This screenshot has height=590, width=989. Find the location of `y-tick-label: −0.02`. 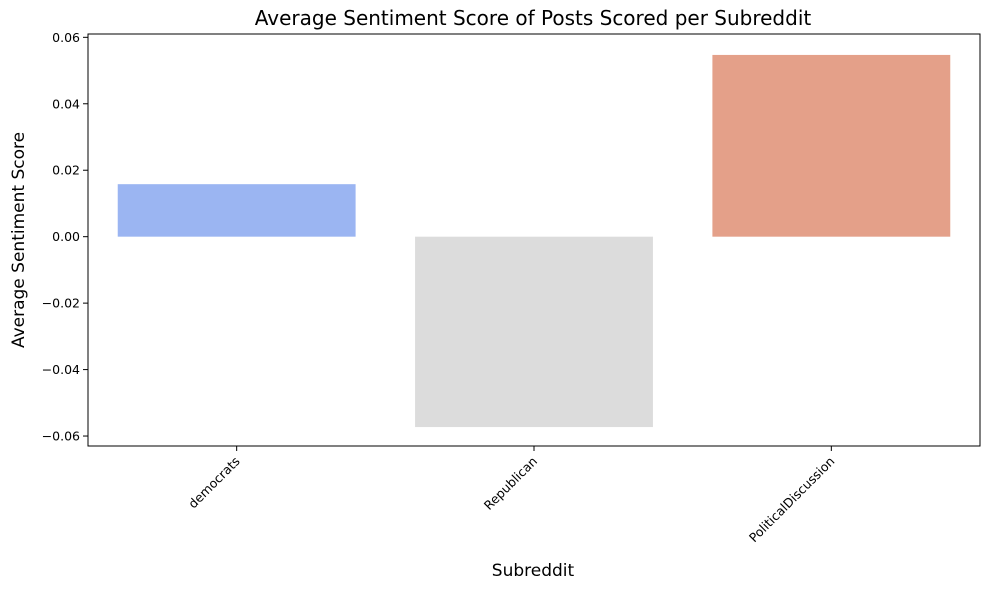

y-tick-label: −0.02 is located at coordinates (61, 303).